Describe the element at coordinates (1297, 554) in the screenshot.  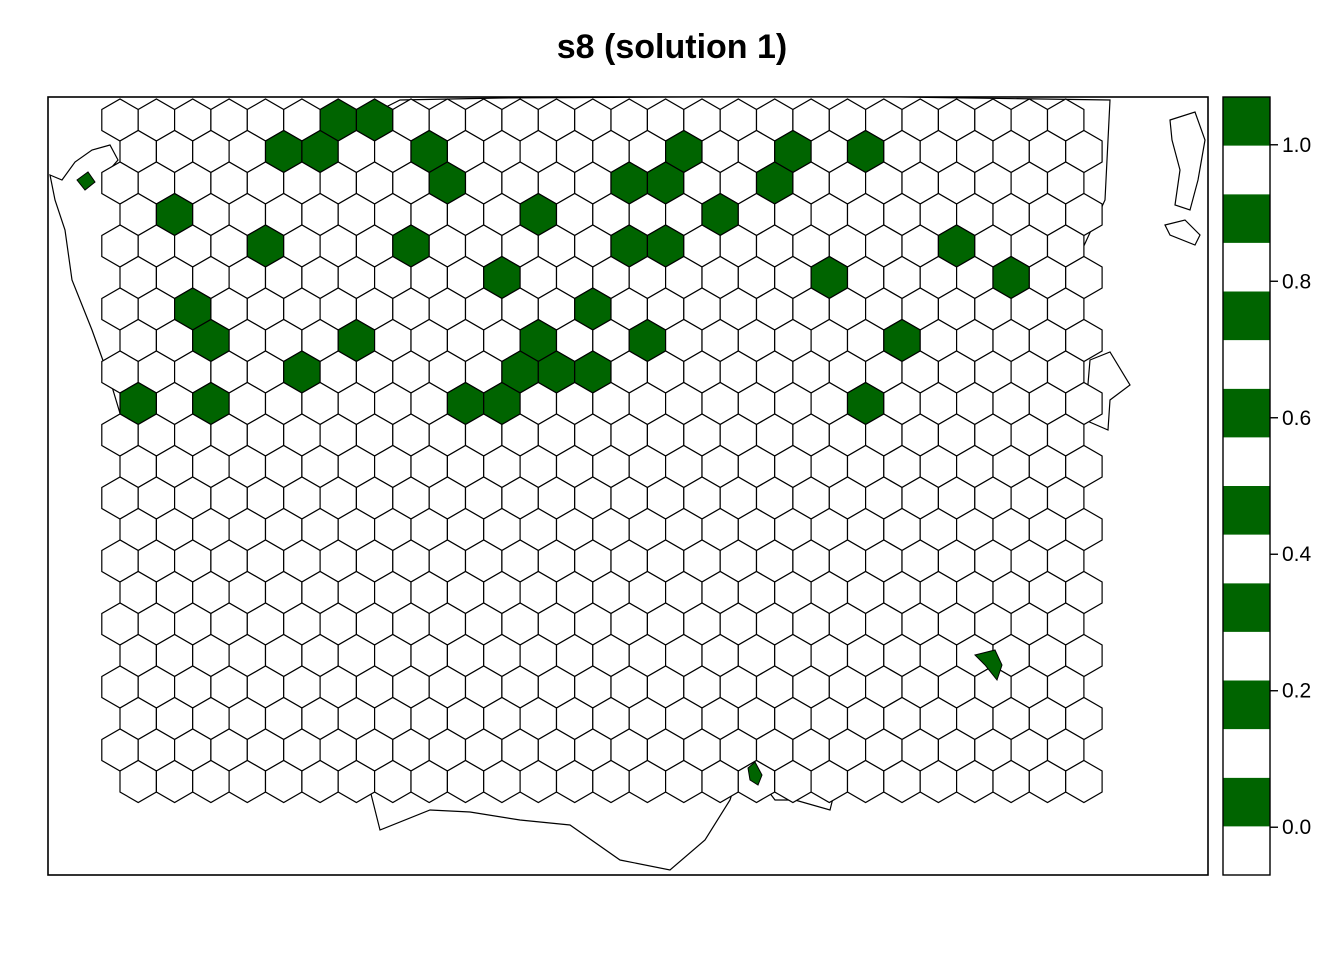
I see `colorbar-tick-label: 0.4` at that location.